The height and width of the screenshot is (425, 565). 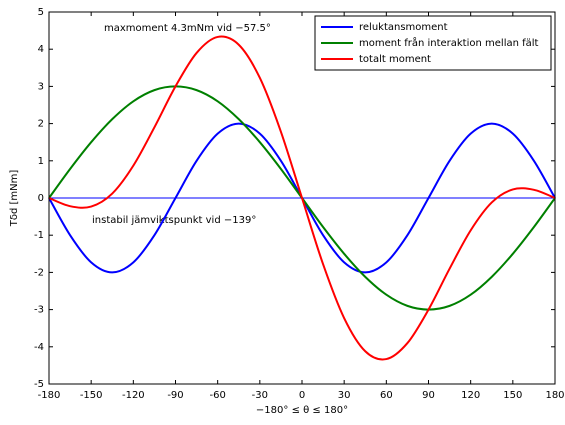 What do you see at coordinates (344, 395) in the screenshot?
I see `x-tick-label: 30` at bounding box center [344, 395].